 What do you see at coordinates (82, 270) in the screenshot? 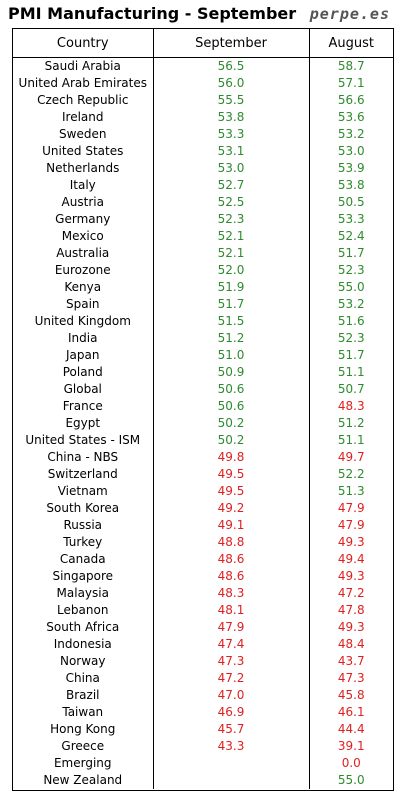
I see `country-cell: Eurozone` at bounding box center [82, 270].